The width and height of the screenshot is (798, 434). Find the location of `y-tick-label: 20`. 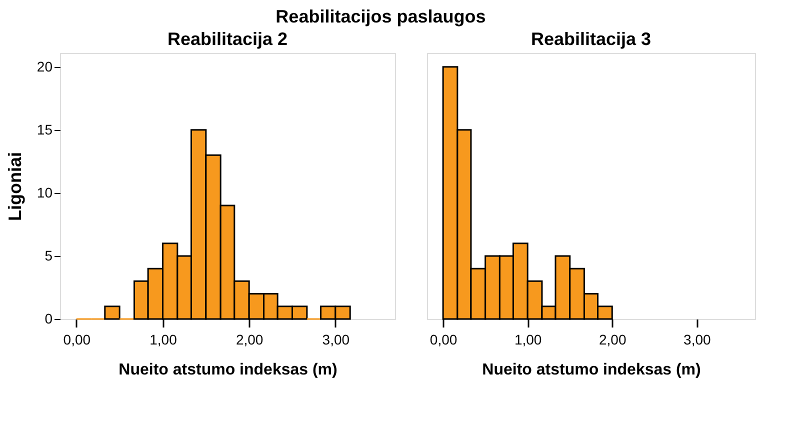

y-tick-label: 20 is located at coordinates (44, 66).